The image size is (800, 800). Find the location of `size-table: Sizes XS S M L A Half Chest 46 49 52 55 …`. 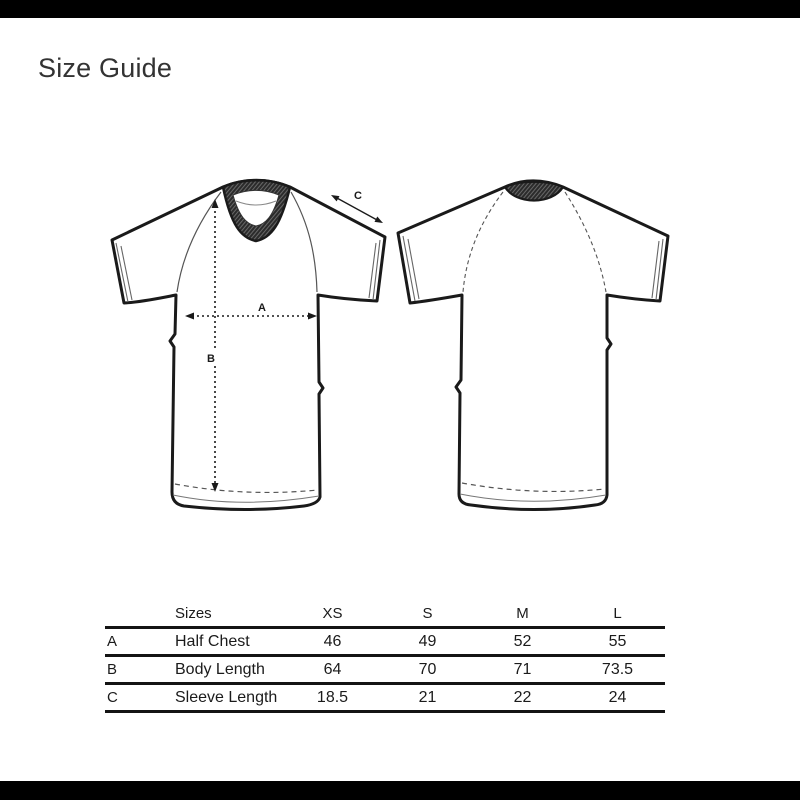

size-table: Sizes XS S M L A Half Chest 46 49 52 55 … is located at coordinates (385, 656).